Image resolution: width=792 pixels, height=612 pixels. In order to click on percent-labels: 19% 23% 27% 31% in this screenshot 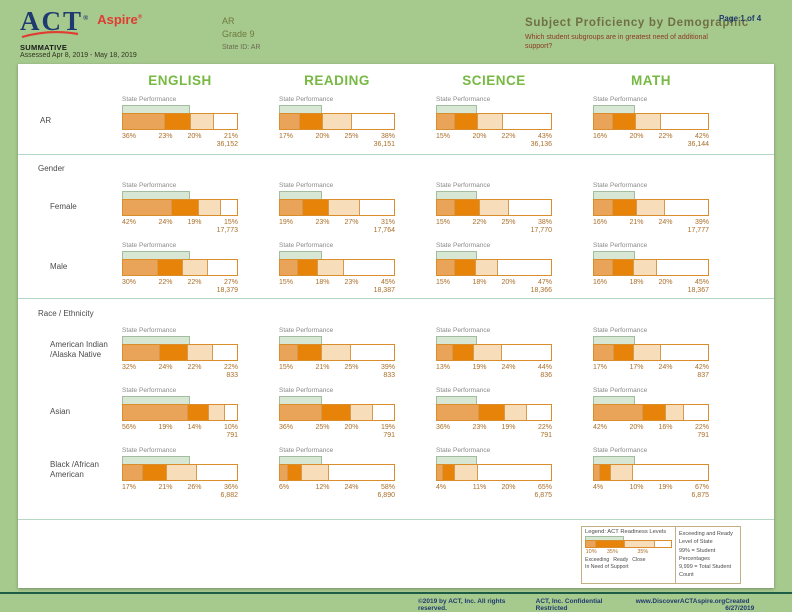, I will do `click(337, 222)`.